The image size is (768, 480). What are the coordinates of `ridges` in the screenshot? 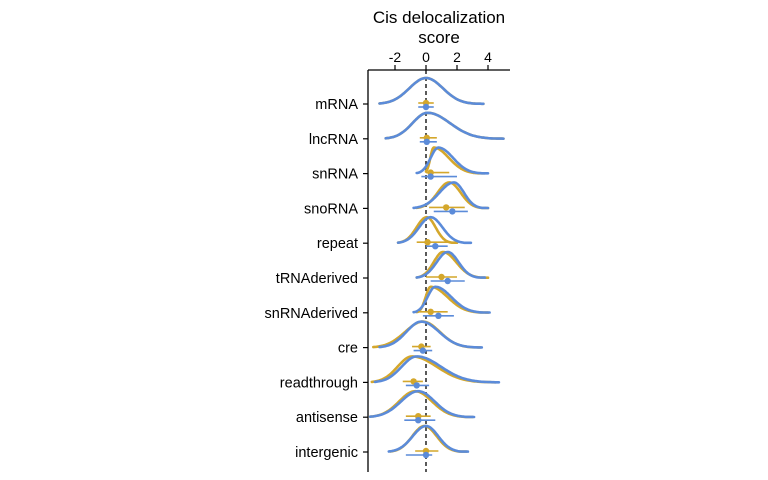 It's located at (436, 267).